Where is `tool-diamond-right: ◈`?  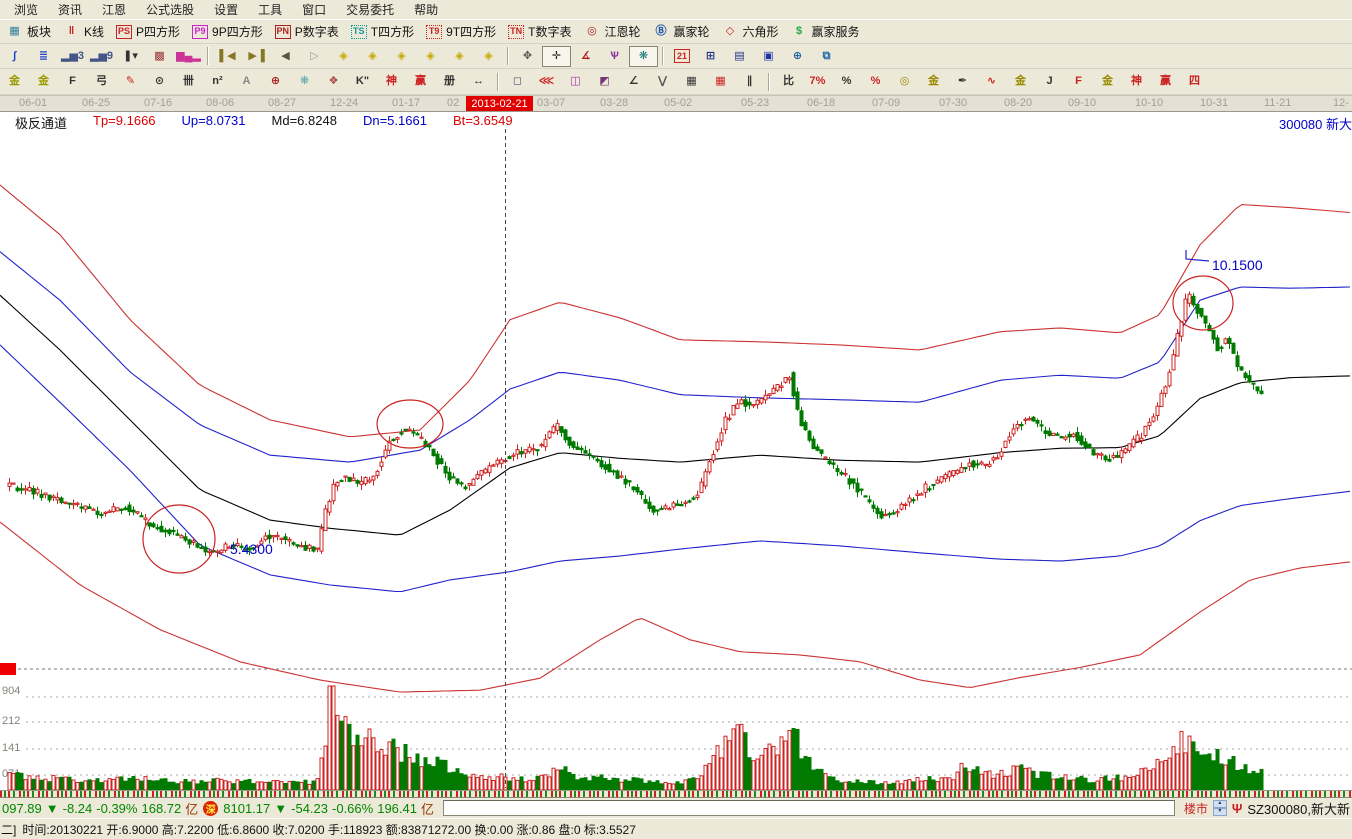
tool-diamond-right: ◈ is located at coordinates (372, 56).